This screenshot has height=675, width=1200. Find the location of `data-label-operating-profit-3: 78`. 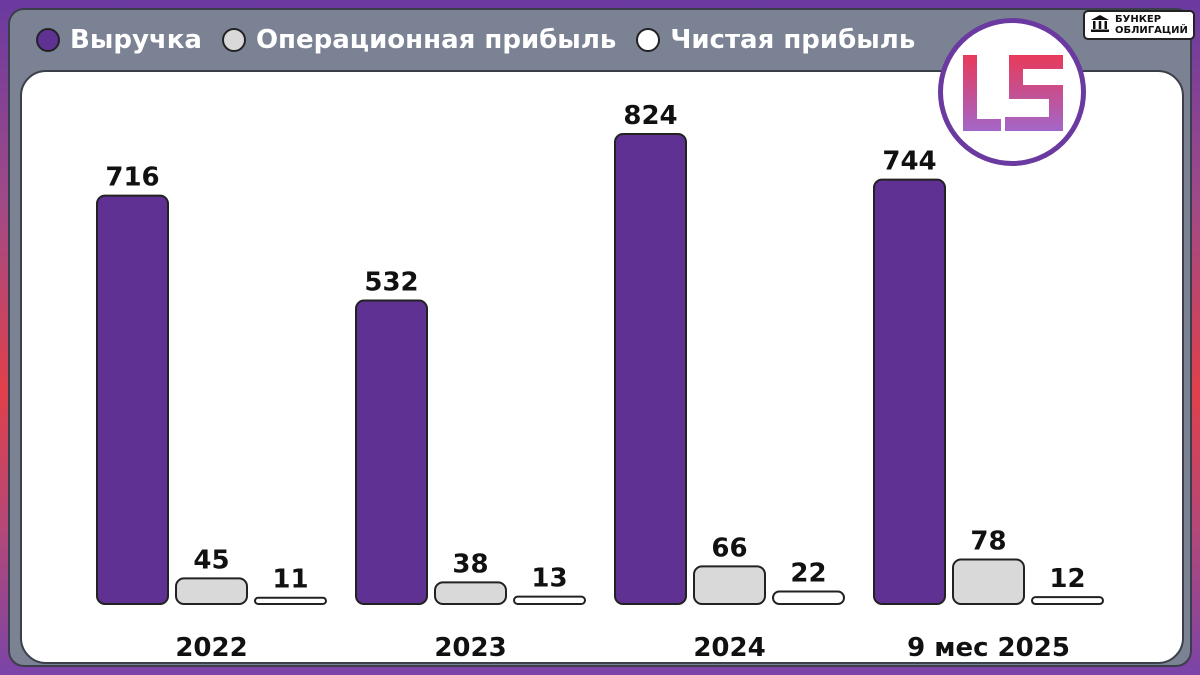

data-label-operating-profit-3: 78 is located at coordinates (988, 542).